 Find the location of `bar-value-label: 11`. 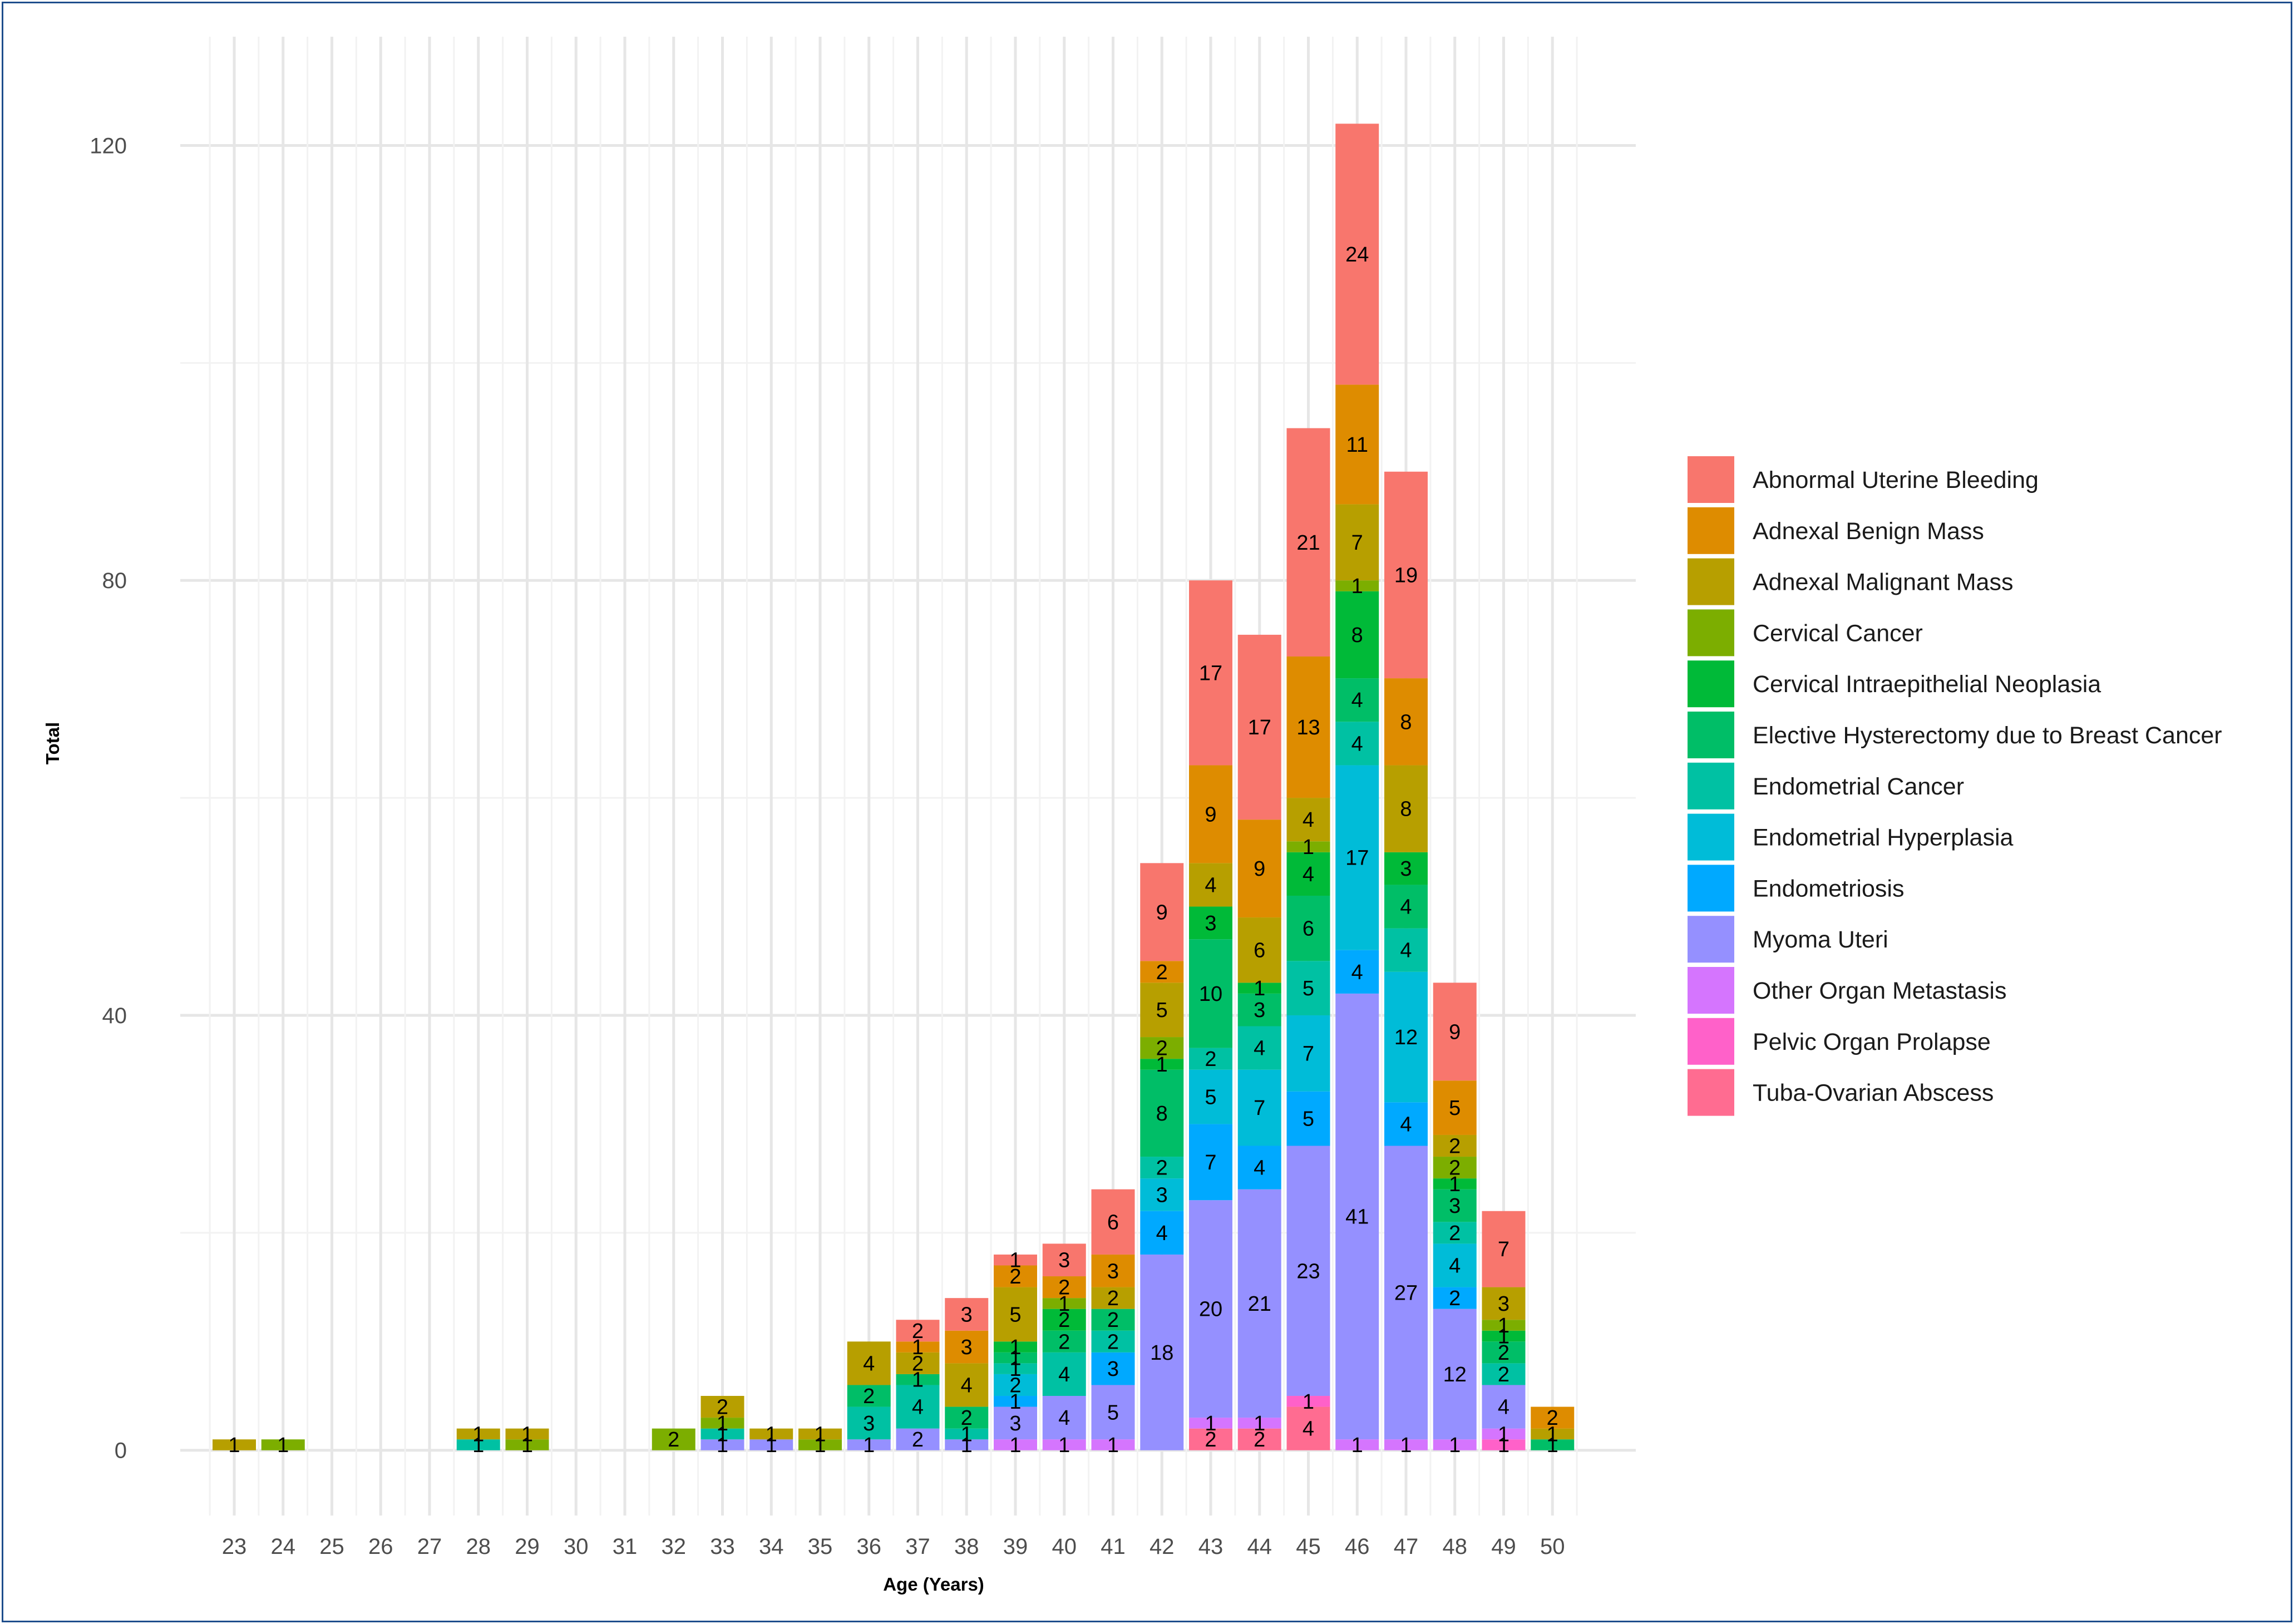

bar-value-label: 11 is located at coordinates (1357, 445).